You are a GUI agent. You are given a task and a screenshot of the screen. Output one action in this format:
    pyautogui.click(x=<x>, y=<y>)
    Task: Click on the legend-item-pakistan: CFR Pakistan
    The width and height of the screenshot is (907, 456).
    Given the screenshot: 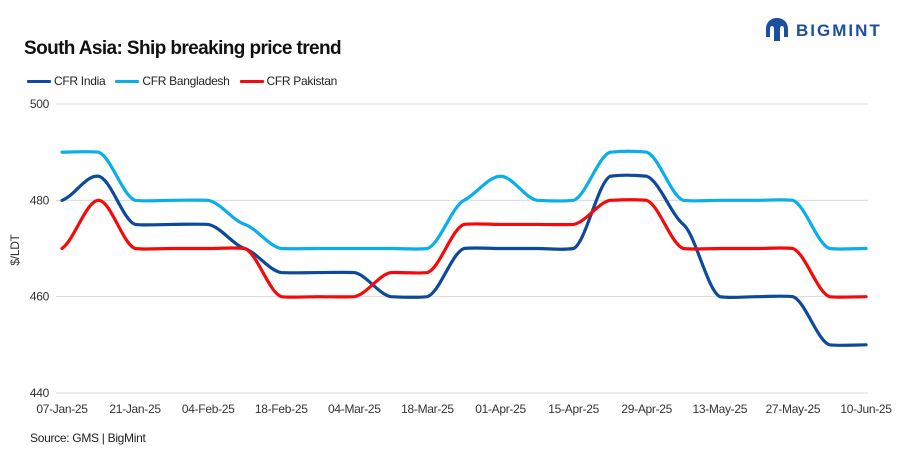 What is the action you would take?
    pyautogui.click(x=288, y=81)
    